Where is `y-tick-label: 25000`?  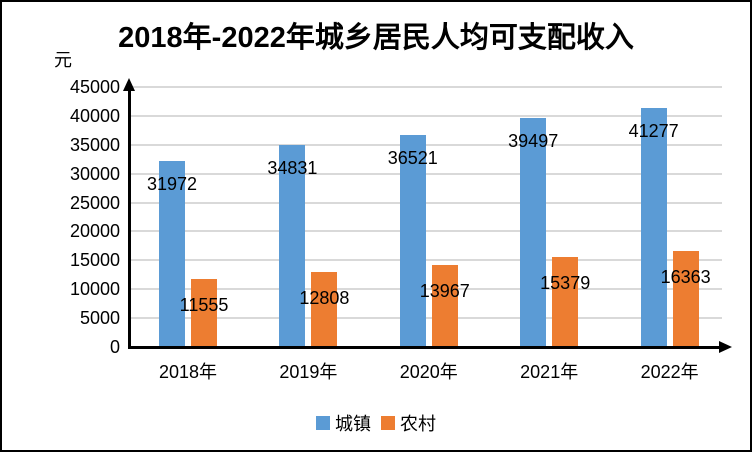 y-tick-label: 25000 is located at coordinates (94, 202).